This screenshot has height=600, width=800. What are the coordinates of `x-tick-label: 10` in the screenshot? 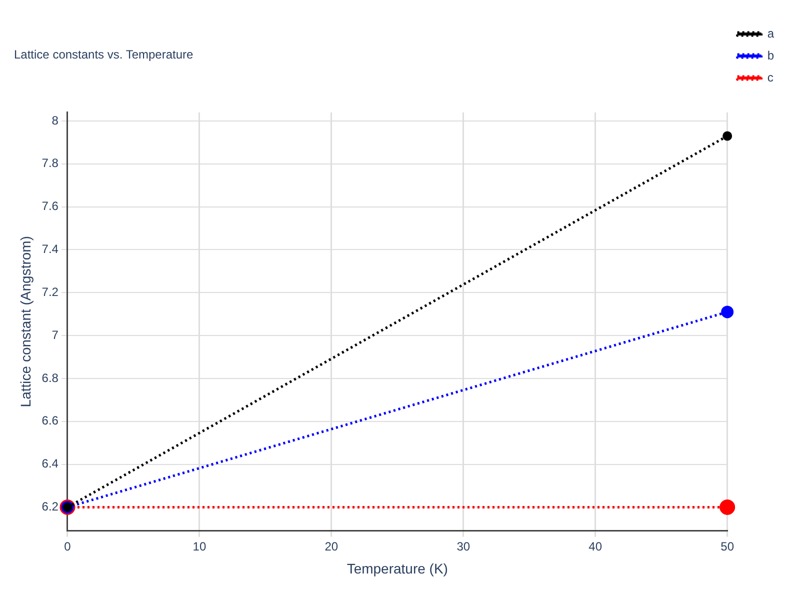 It's located at (199, 546).